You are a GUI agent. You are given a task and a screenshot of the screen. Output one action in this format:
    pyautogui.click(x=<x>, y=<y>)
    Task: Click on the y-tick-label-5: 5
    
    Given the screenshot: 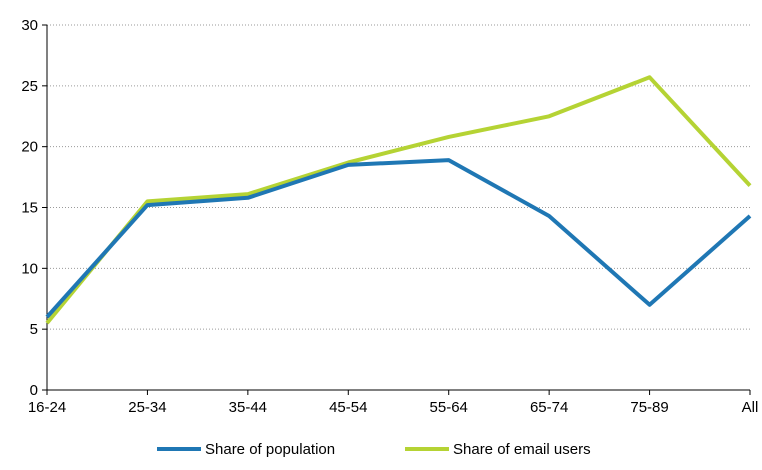 What is the action you would take?
    pyautogui.click(x=34, y=329)
    